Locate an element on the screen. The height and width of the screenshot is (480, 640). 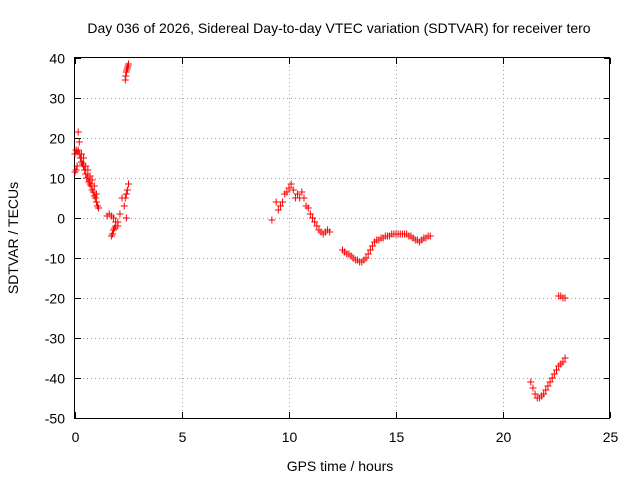
y-tick-label: -20 is located at coordinates (55, 299).